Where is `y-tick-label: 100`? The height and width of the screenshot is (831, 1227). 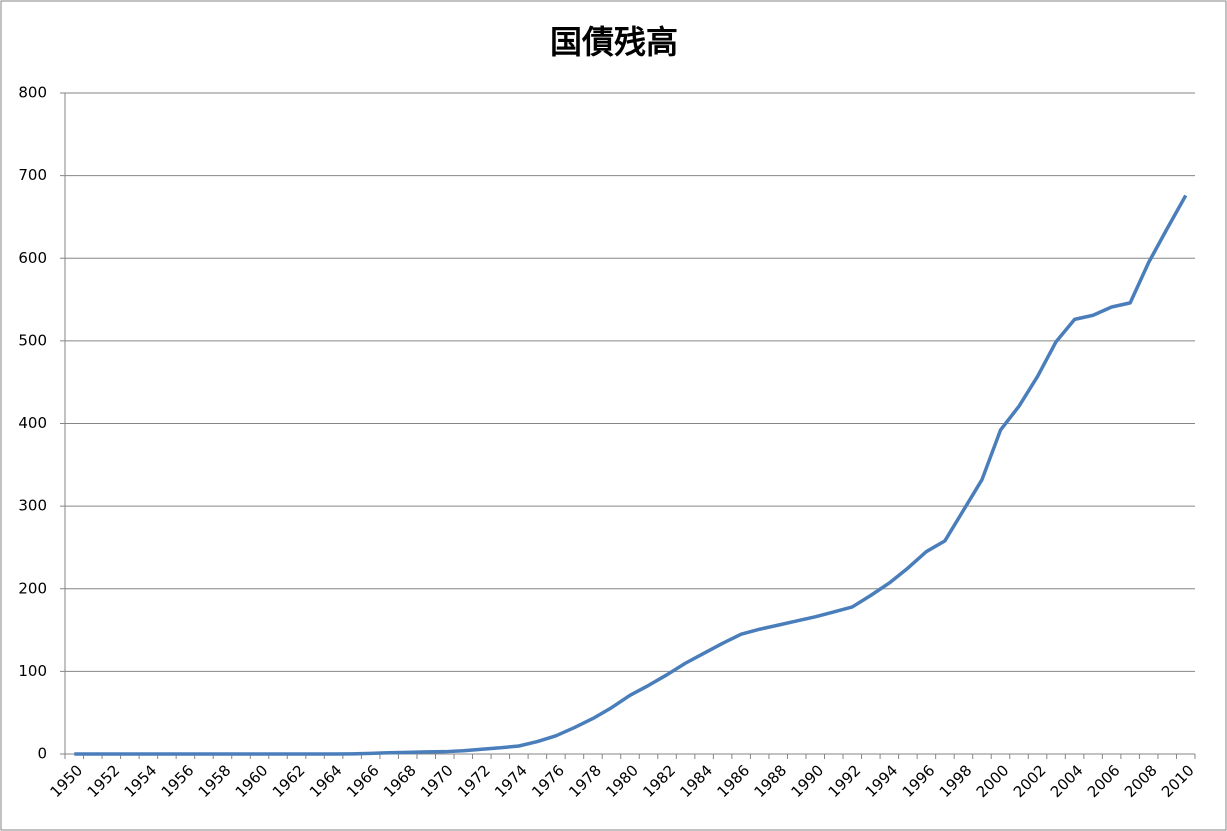
y-tick-label: 100 is located at coordinates (32, 671).